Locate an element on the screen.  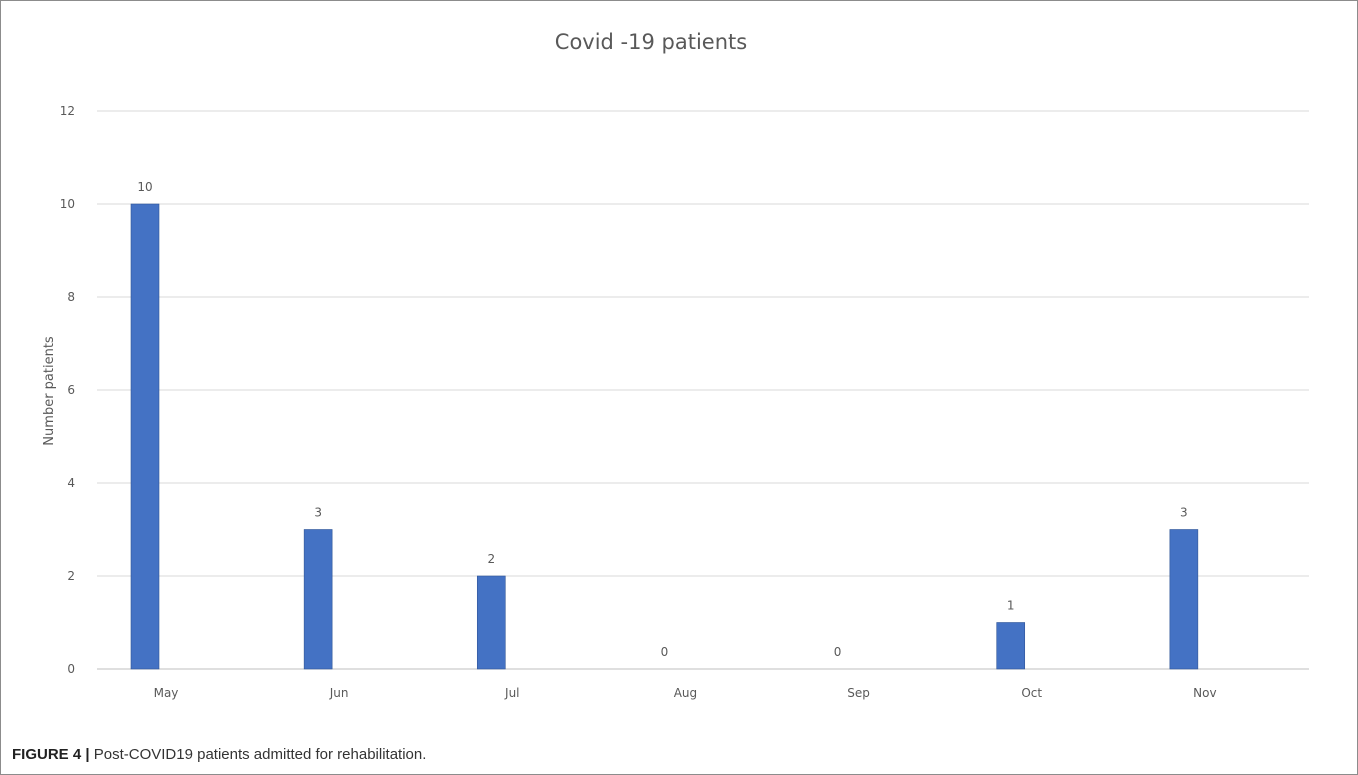
y-tick-label: 12 is located at coordinates (67, 111).